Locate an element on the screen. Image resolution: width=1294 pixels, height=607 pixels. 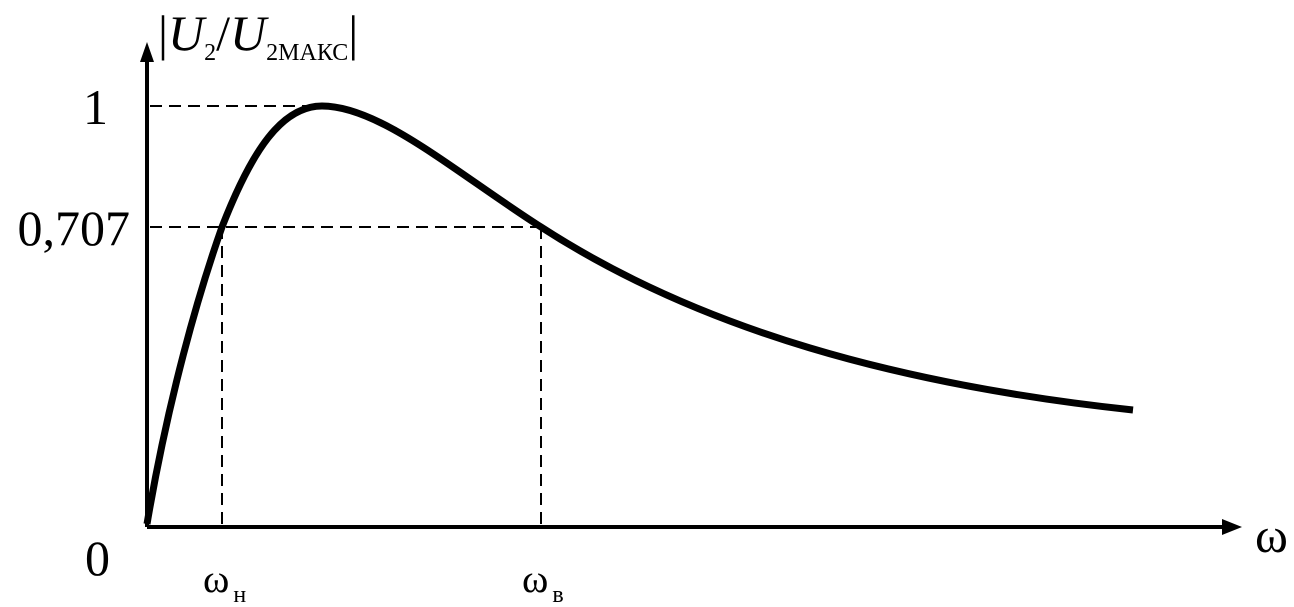
label-part: / is located at coordinates (223, 33).